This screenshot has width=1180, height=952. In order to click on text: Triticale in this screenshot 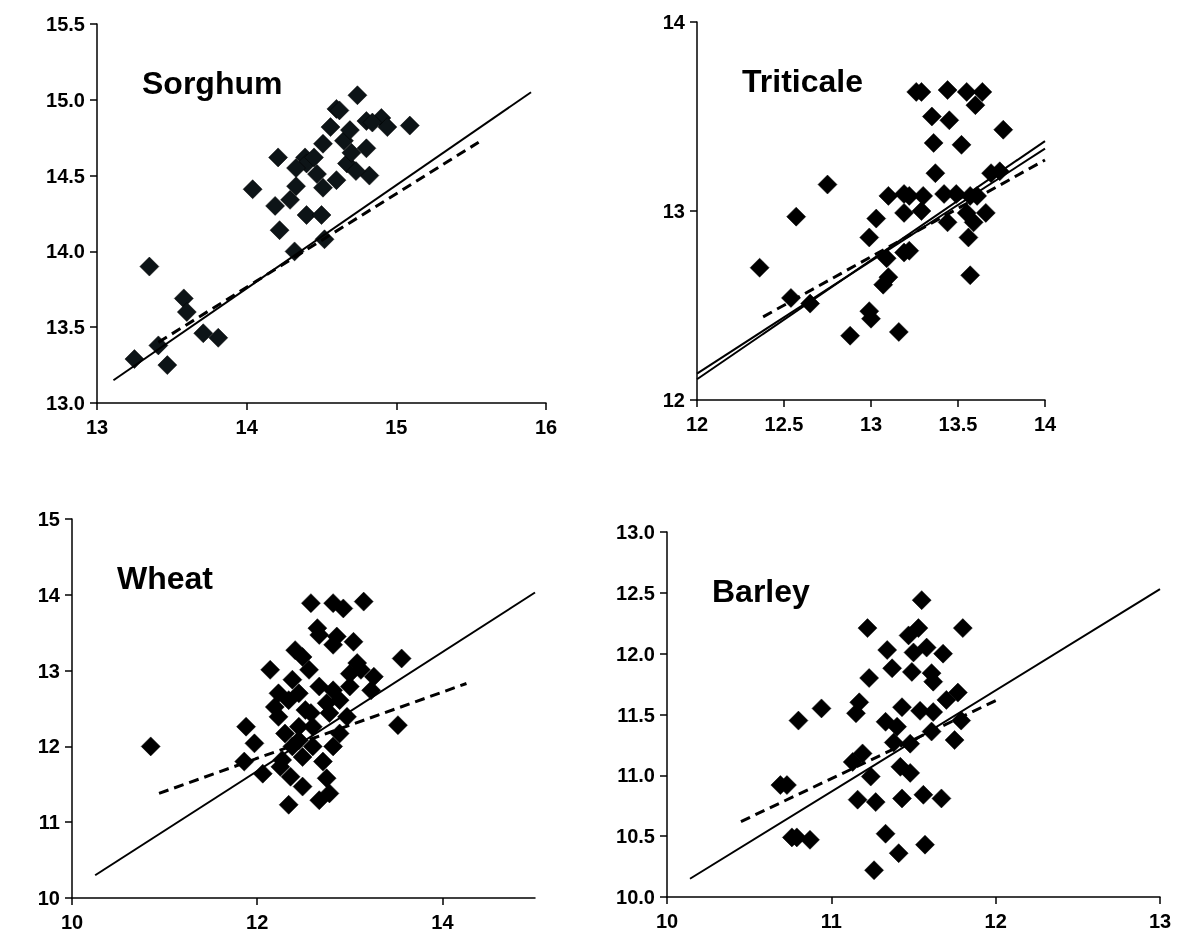, I will do `click(802, 81)`.